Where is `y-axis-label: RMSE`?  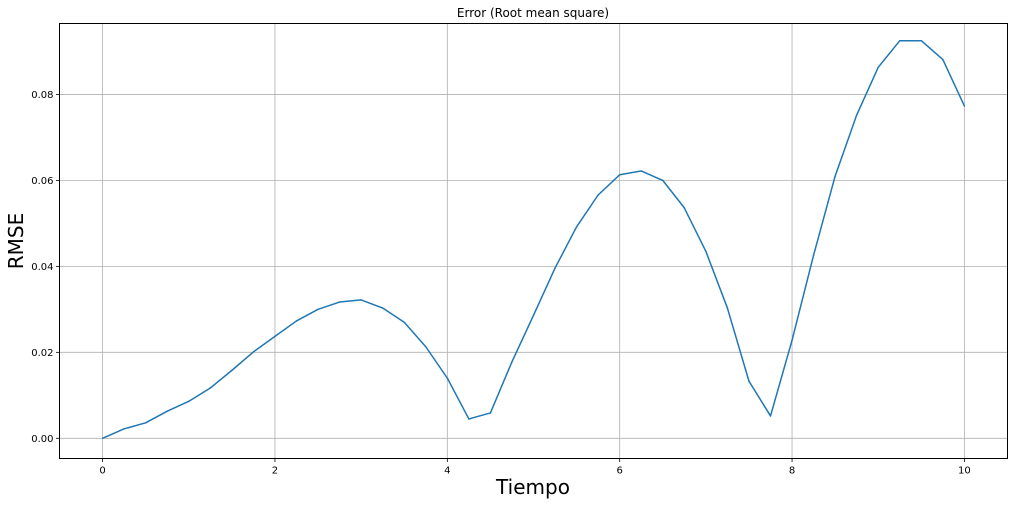 y-axis-label: RMSE is located at coordinates (16, 241).